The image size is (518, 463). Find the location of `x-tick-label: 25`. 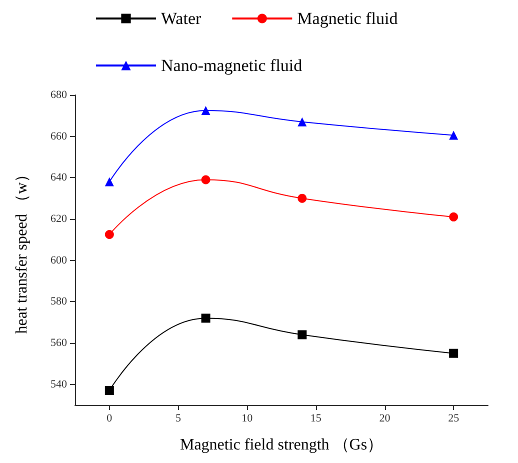

x-tick-label: 25 is located at coordinates (454, 418).